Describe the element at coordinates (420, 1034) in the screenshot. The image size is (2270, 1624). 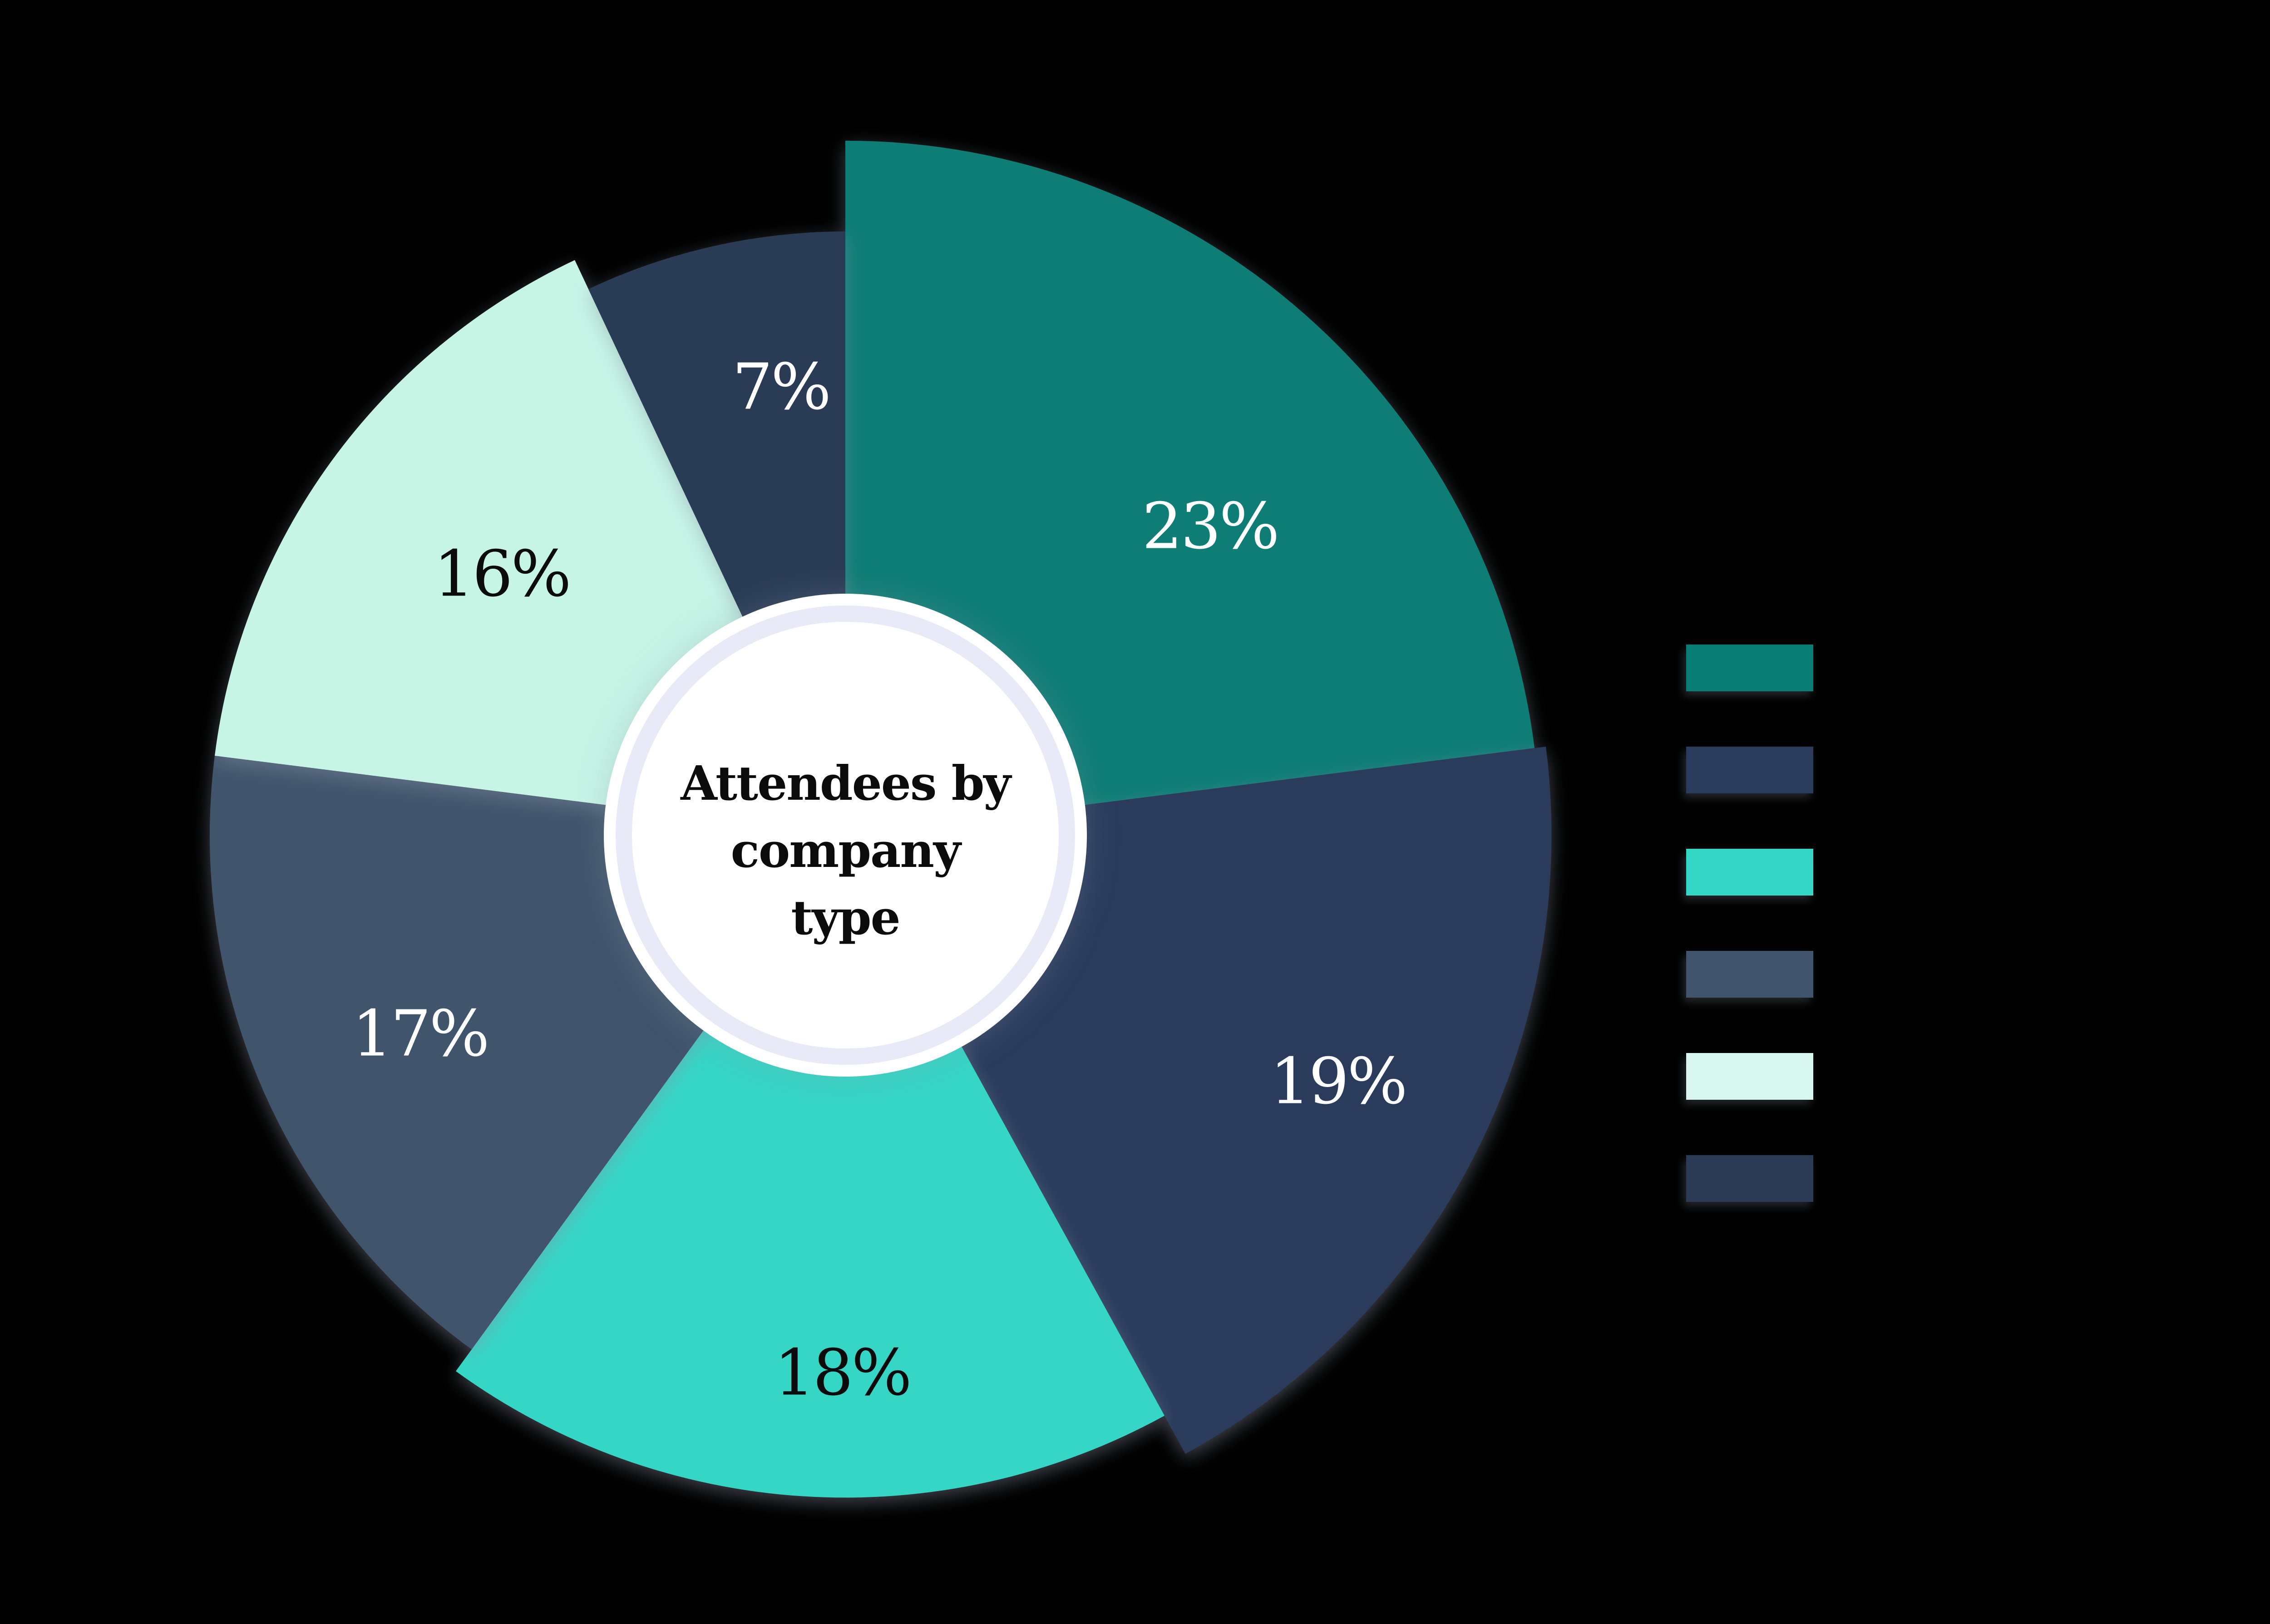
I see `slice-label-17pct: 17%` at that location.